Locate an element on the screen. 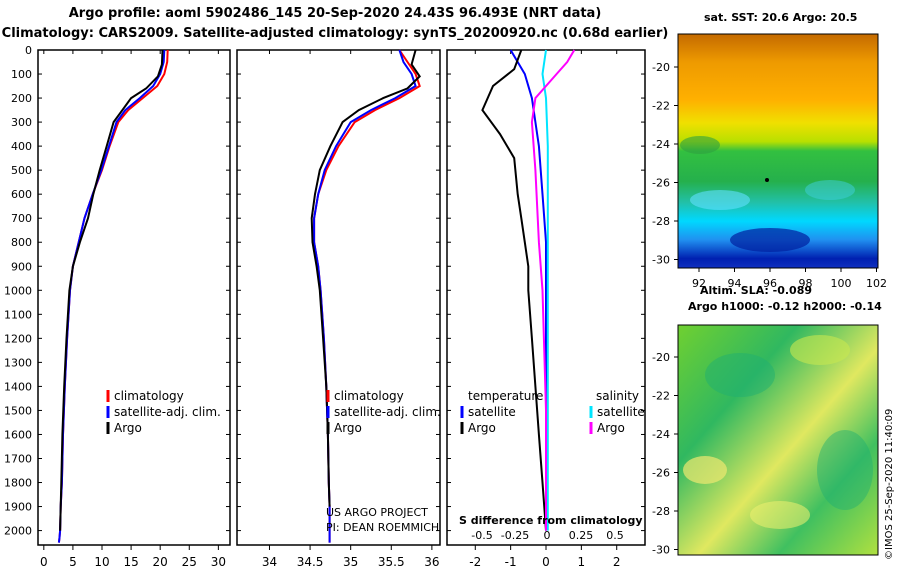  sla-map: -20 -22 -24 -26 -28 -30 is located at coordinates (765, 440).